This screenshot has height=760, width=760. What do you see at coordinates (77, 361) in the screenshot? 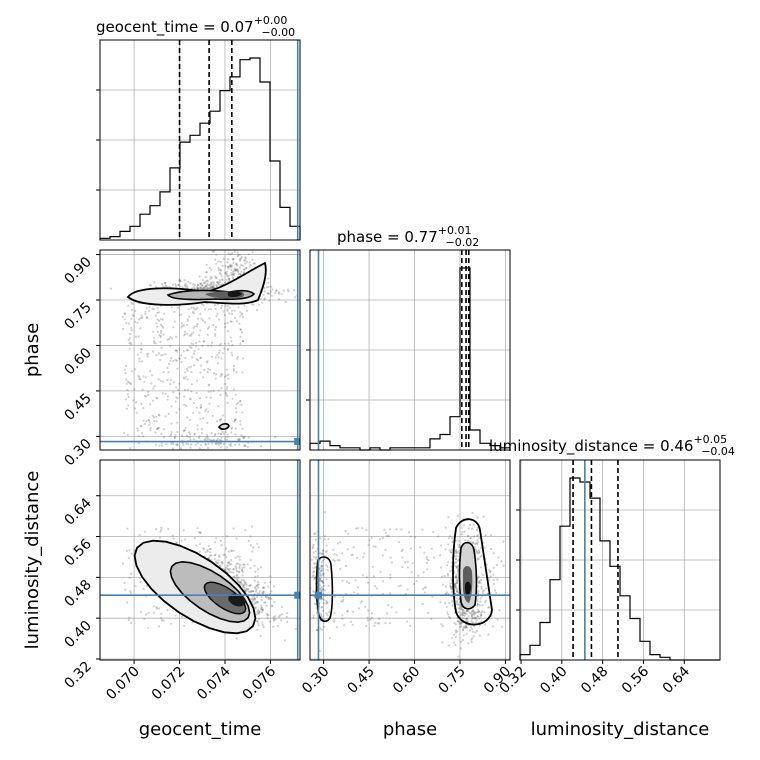
I see `y-tick-label: 0.60` at bounding box center [77, 361].